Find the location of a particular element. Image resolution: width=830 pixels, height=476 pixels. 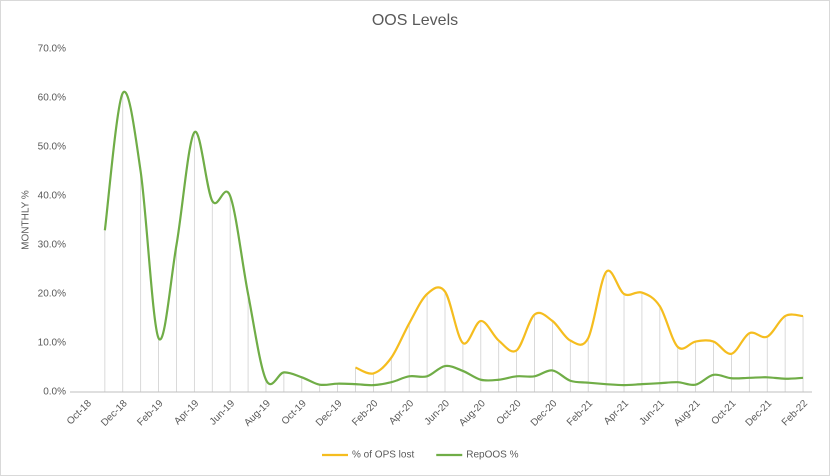

line-series is located at coordinates (579, 322).